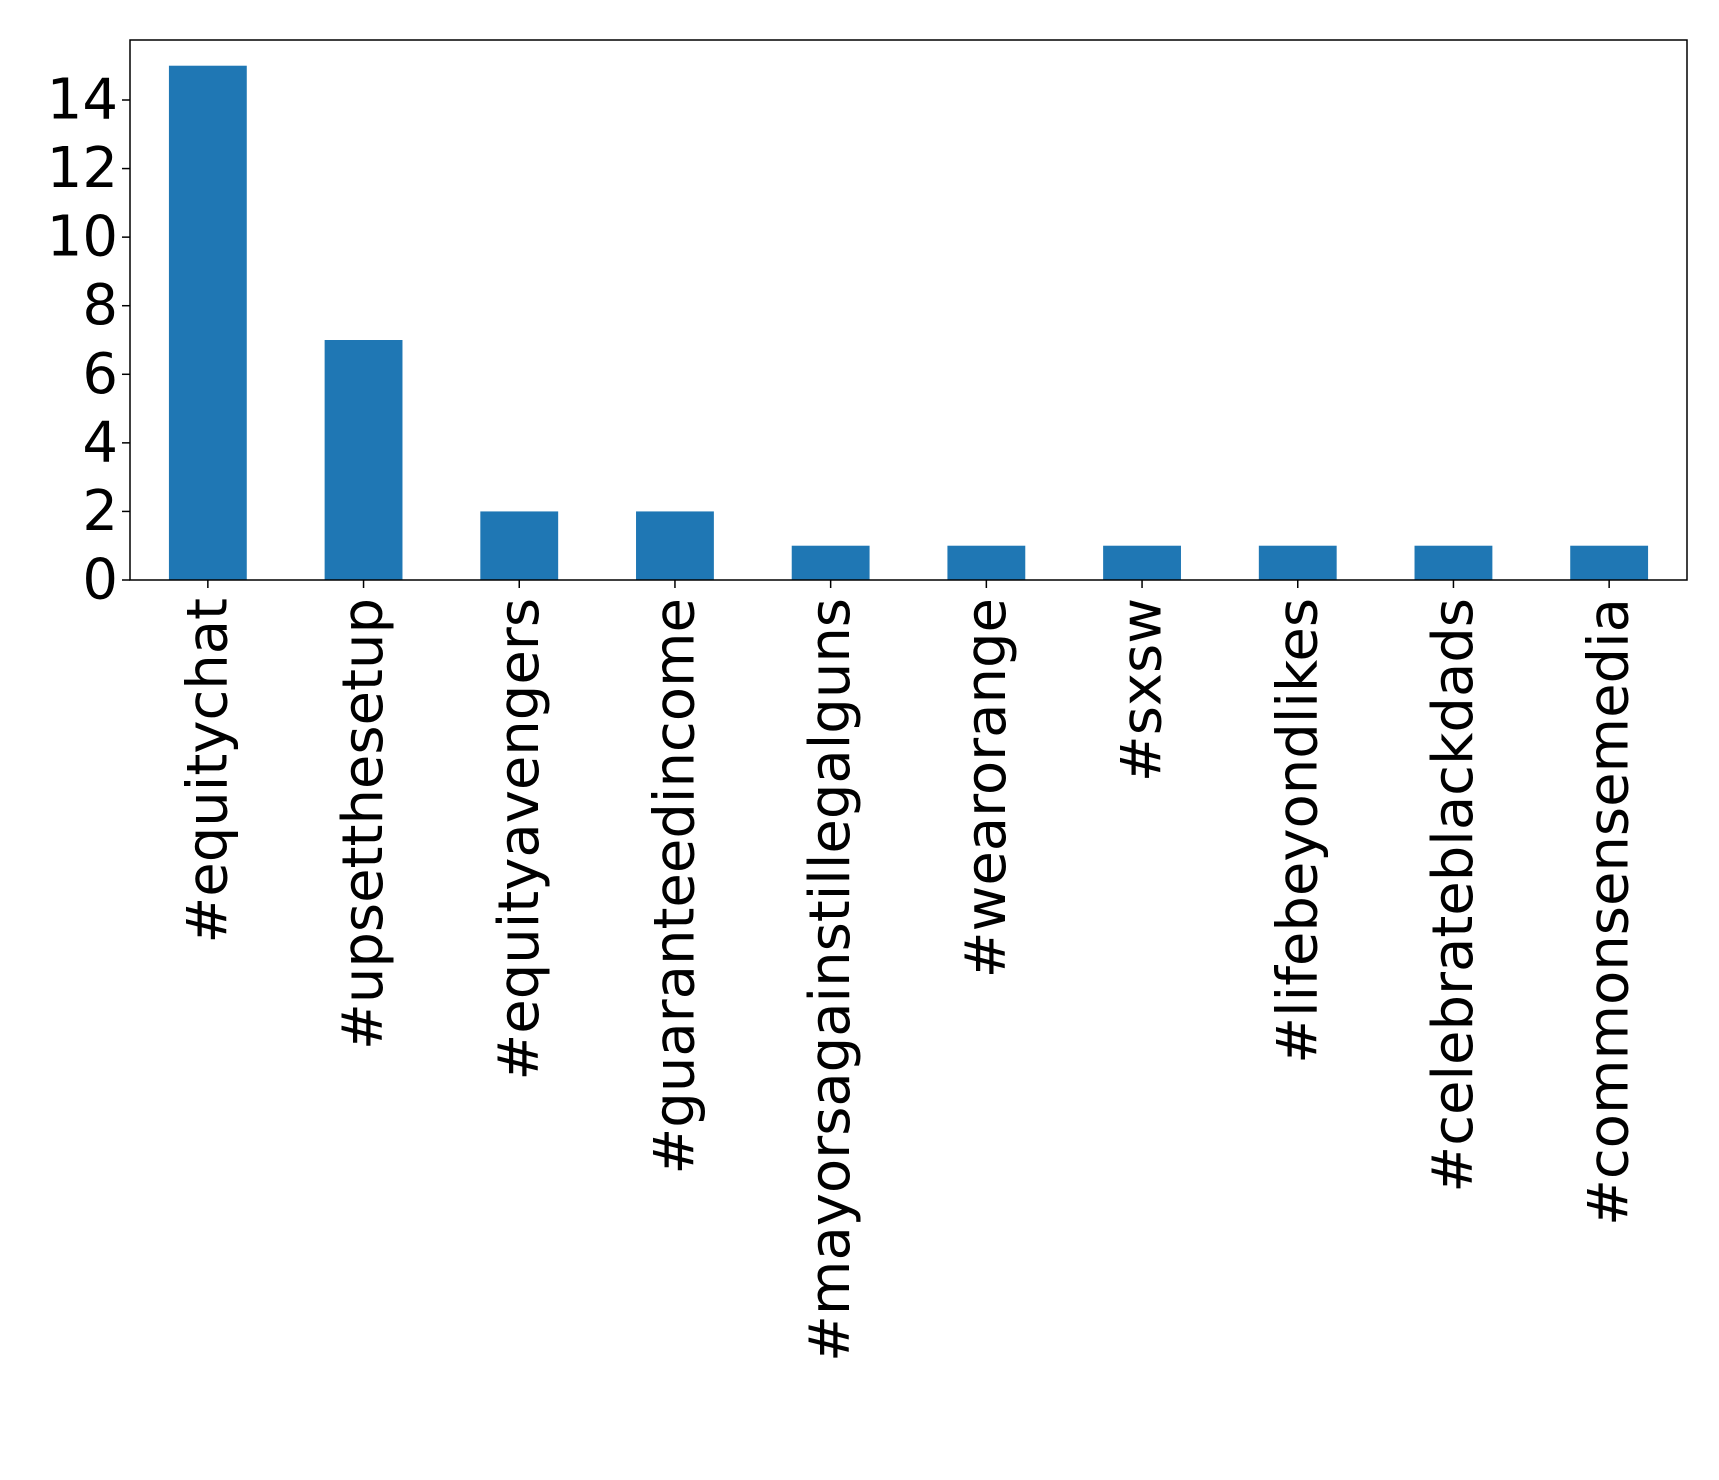 This screenshot has height=1480, width=1719. Describe the element at coordinates (82, 168) in the screenshot. I see `y-tick-label: 12` at that location.